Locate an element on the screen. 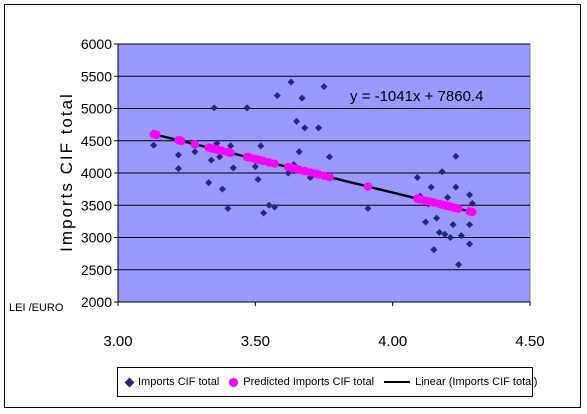 This screenshot has height=414, width=587. y-tick-label: 4500 is located at coordinates (96, 141).